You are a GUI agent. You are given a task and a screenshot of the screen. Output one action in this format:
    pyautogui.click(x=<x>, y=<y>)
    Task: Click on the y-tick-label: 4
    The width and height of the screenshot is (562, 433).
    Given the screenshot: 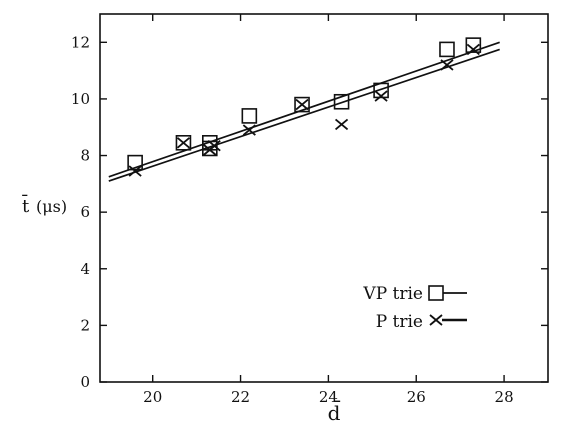 What is the action you would take?
    pyautogui.click(x=85, y=269)
    